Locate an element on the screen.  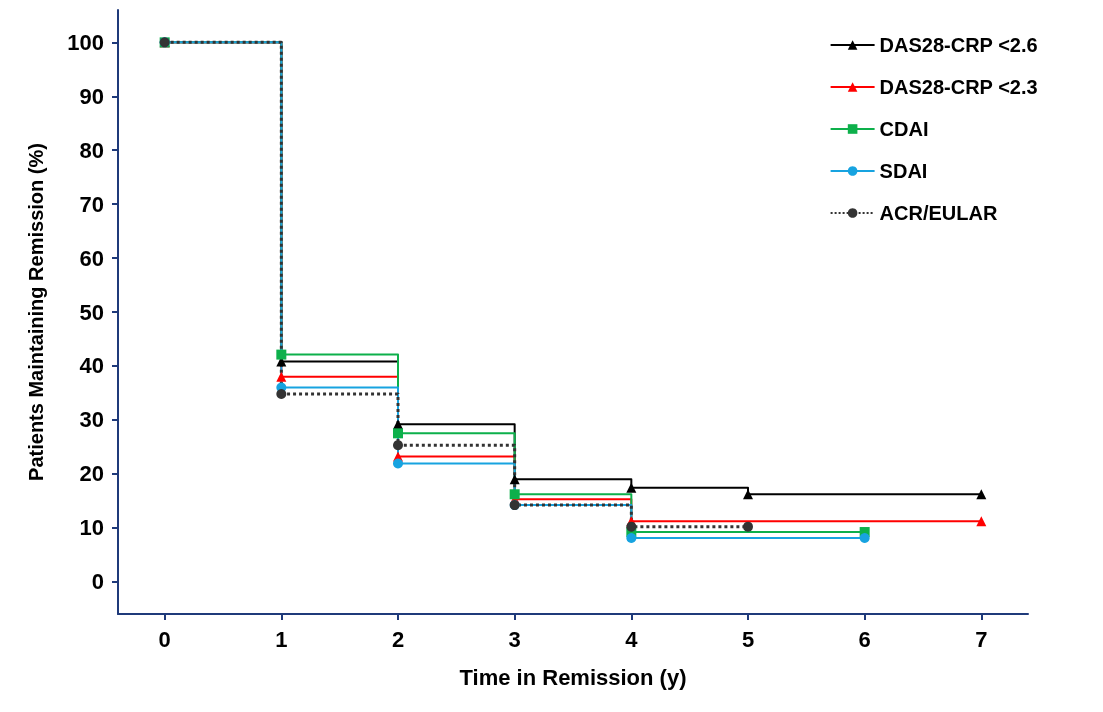
y-tick-label: 80 is located at coordinates (91, 150).